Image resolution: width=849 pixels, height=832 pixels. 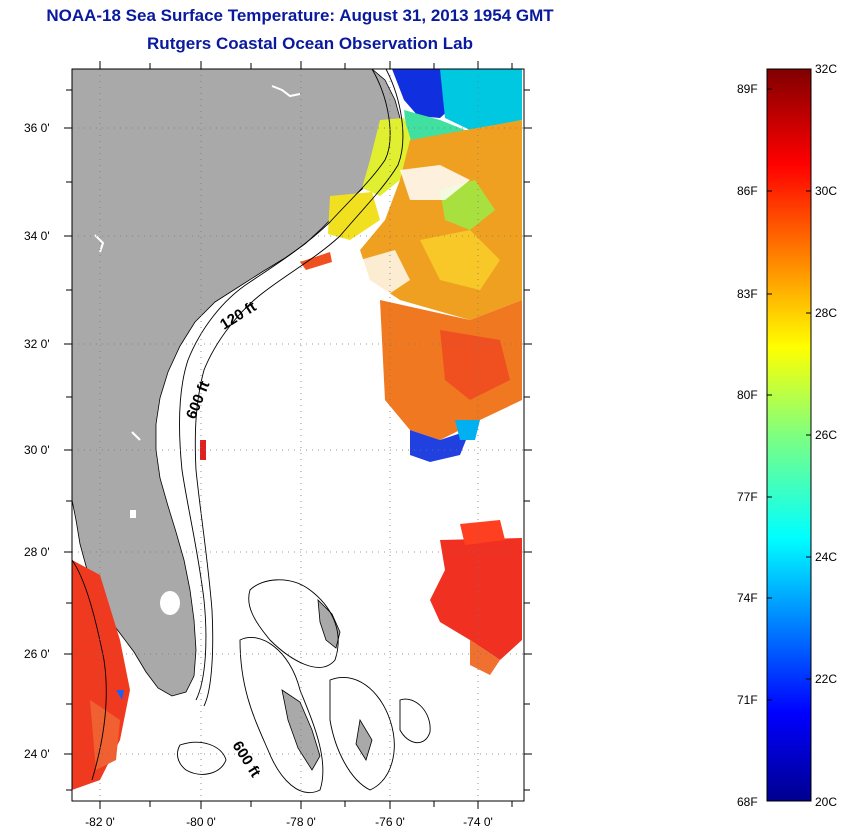 I want to click on lat-label: 24 0', so click(x=37, y=754).